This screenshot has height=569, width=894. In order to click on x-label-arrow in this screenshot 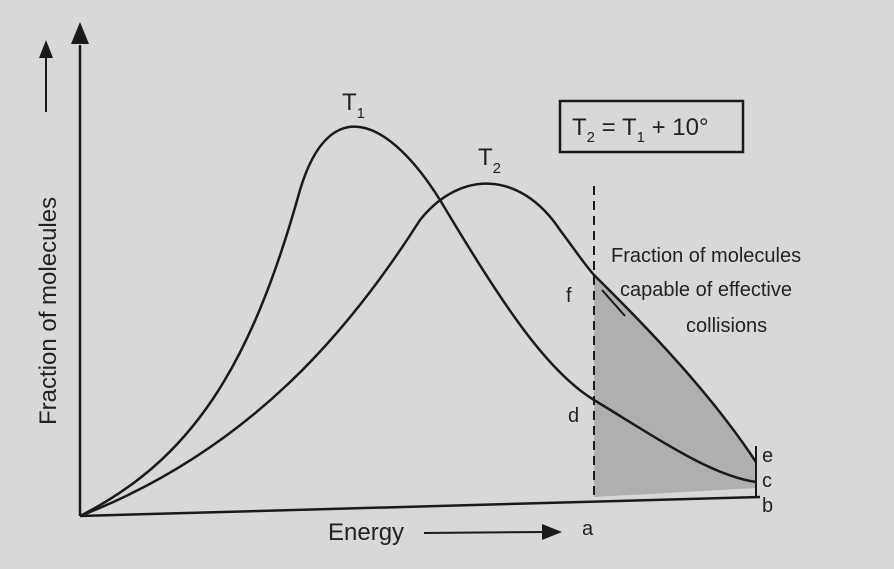, I will do `click(484, 532)`.